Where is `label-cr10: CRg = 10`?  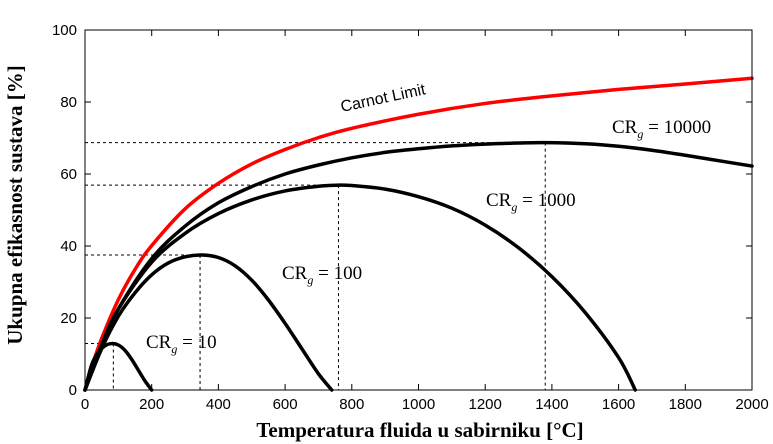 label-cr10: CRg = 10 is located at coordinates (181, 344).